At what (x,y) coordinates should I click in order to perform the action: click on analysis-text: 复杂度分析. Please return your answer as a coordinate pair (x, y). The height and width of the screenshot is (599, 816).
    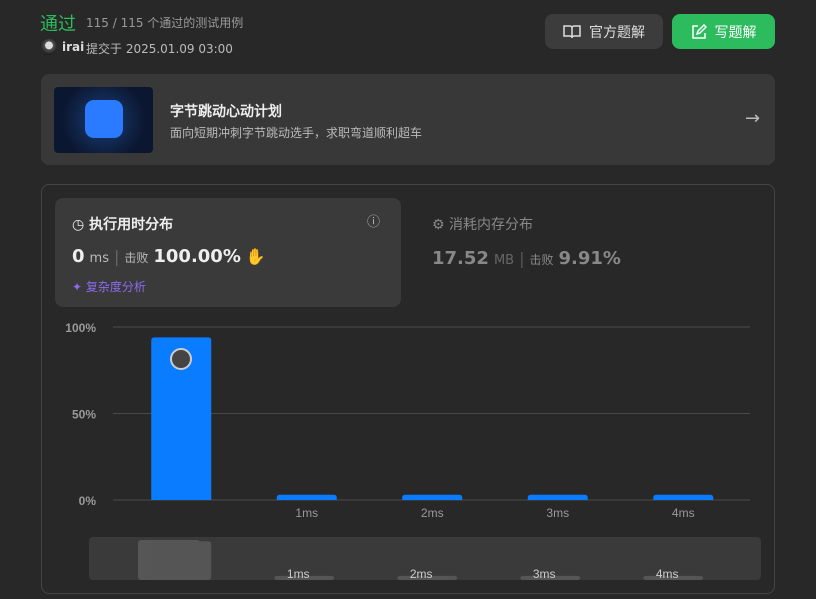
    Looking at the image, I should click on (115, 287).